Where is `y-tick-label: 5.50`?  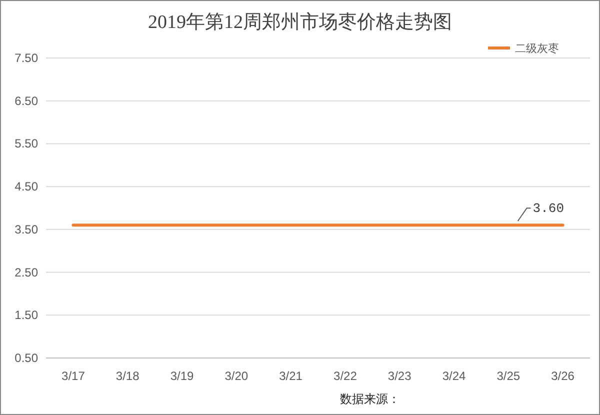 y-tick-label: 5.50 is located at coordinates (26, 143).